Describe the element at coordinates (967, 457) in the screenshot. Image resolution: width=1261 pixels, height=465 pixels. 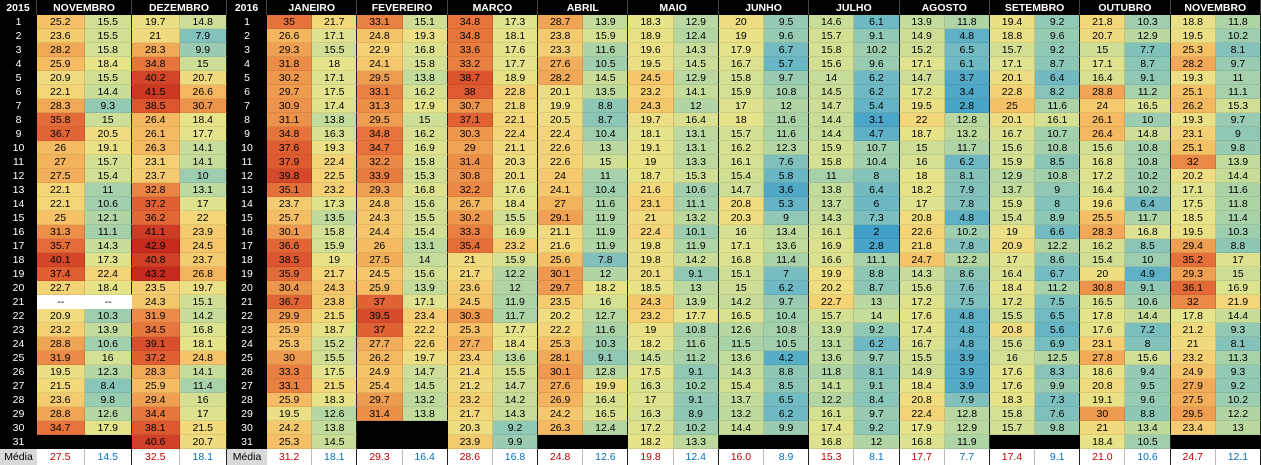
I see `average-min: 7.7` at that location.